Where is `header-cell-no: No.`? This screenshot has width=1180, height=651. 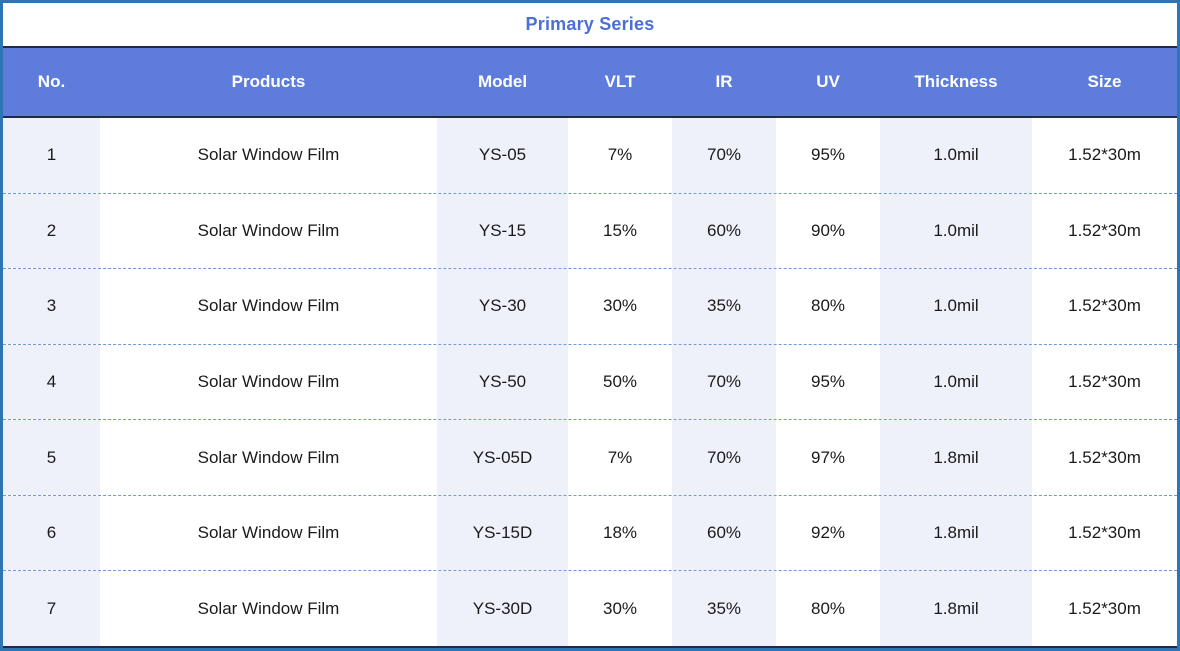 header-cell-no: No. is located at coordinates (51, 81).